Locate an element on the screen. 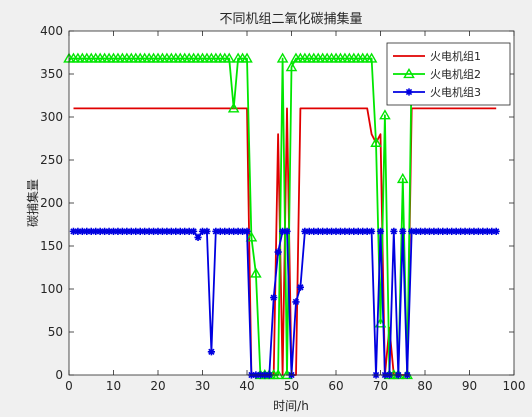 Image resolution: width=532 pixels, height=417 pixels. x-tick-label: 60 is located at coordinates (335, 386).